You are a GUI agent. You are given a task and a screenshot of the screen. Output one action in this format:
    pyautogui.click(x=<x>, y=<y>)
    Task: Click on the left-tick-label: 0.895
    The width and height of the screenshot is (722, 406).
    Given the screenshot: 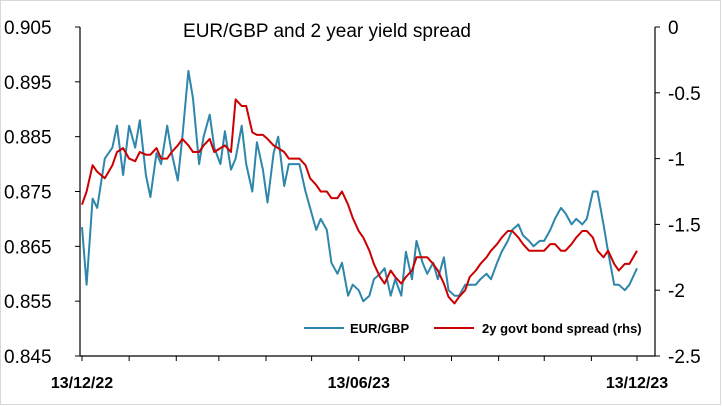 What is the action you would take?
    pyautogui.click(x=28, y=83)
    